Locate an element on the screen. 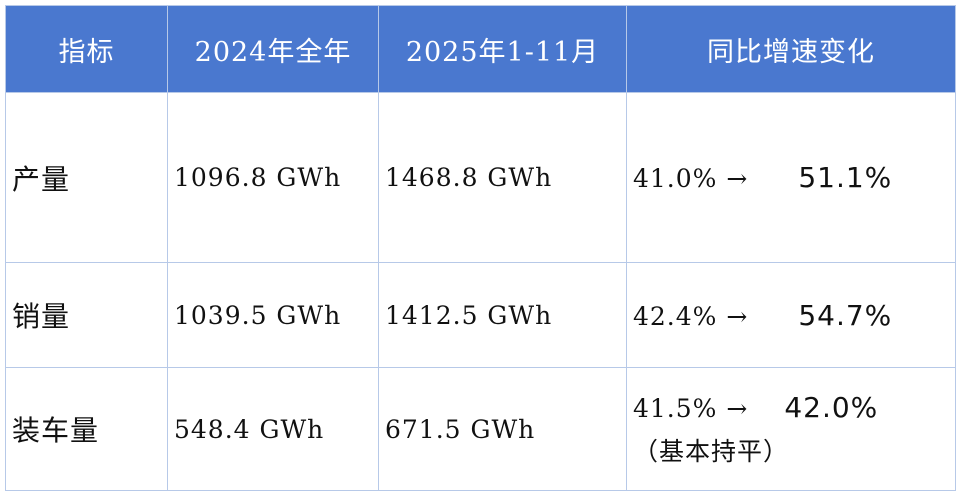 This screenshot has width=960, height=500. to: 51.1% is located at coordinates (845, 177).